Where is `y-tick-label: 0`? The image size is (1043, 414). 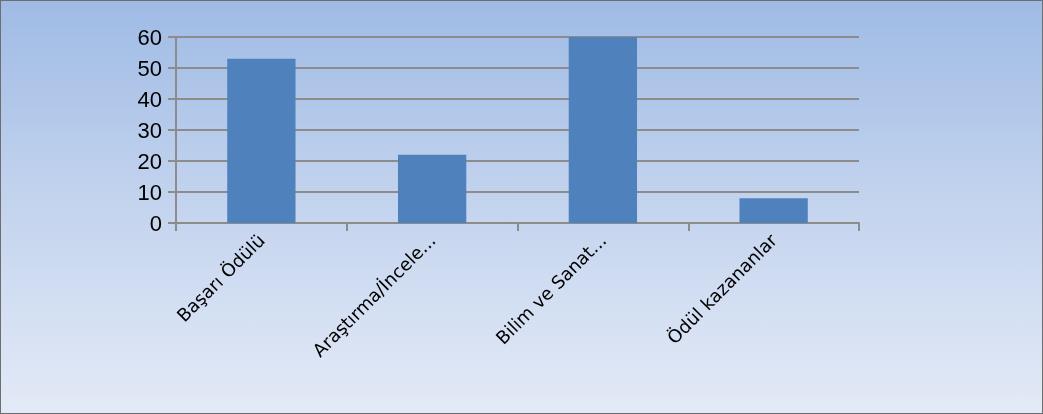 y-tick-label: 0 is located at coordinates (155, 223).